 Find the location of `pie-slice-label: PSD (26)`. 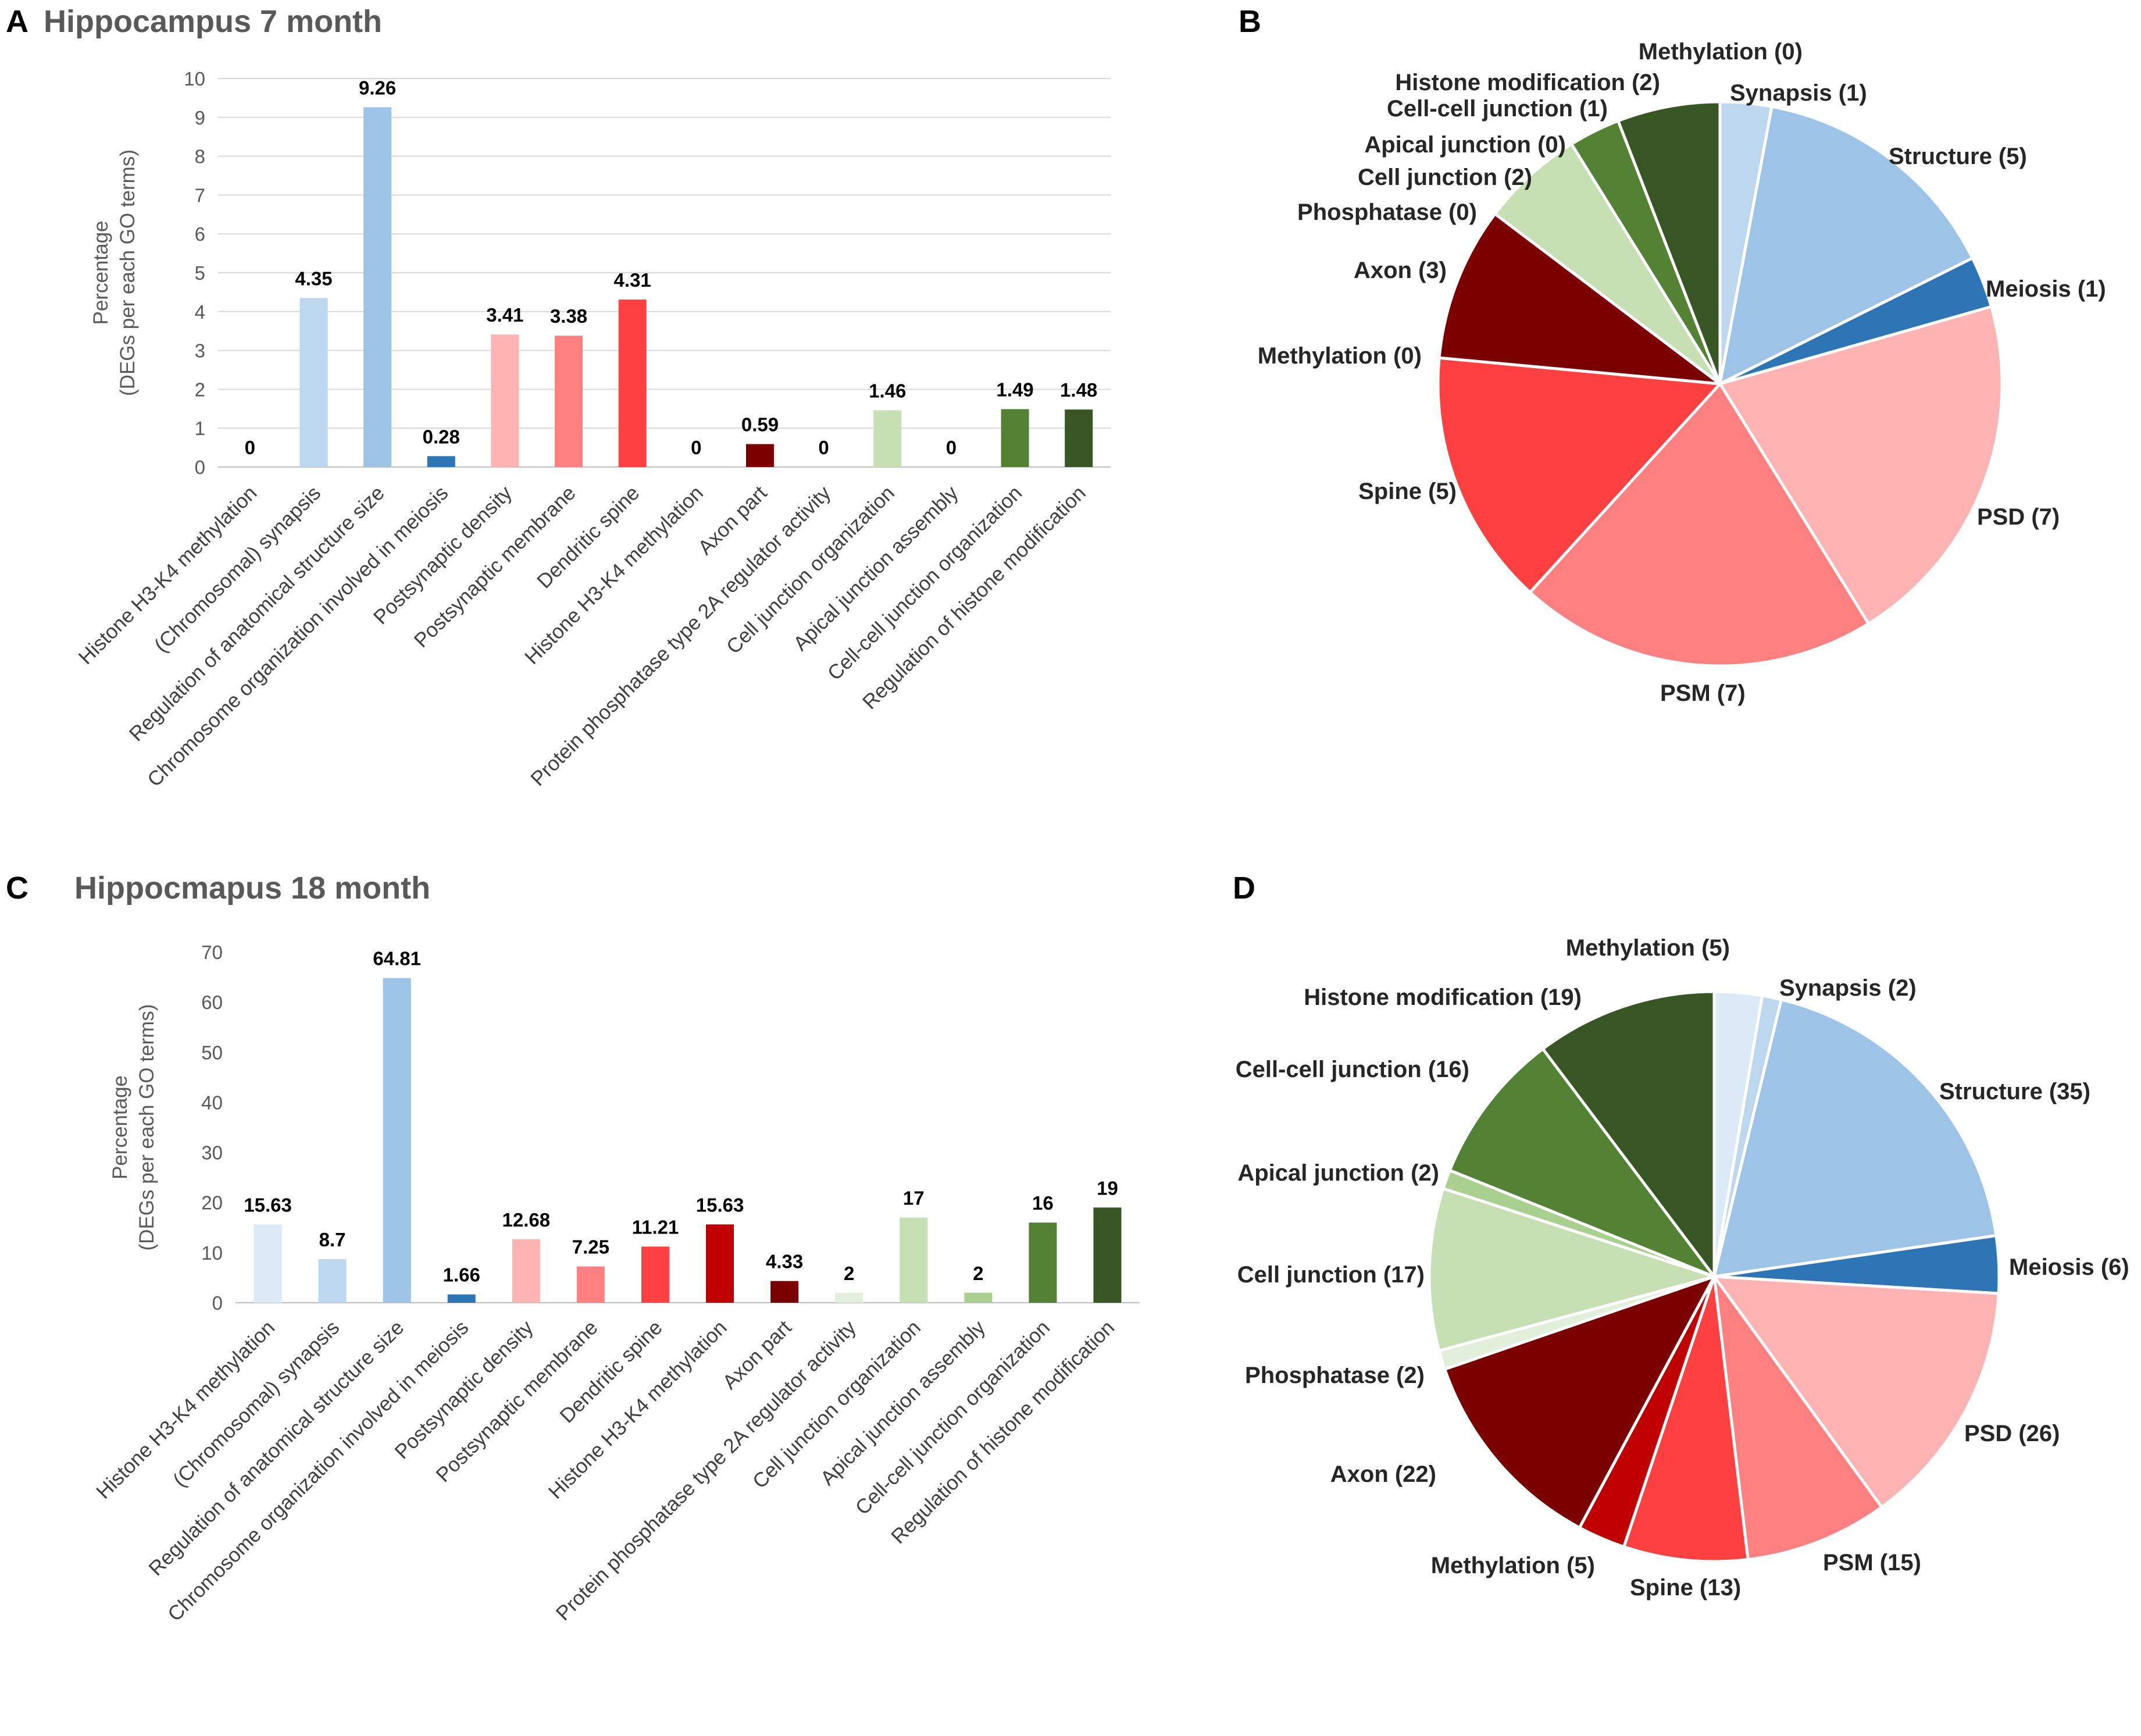

pie-slice-label: PSD (26) is located at coordinates (2012, 1434).